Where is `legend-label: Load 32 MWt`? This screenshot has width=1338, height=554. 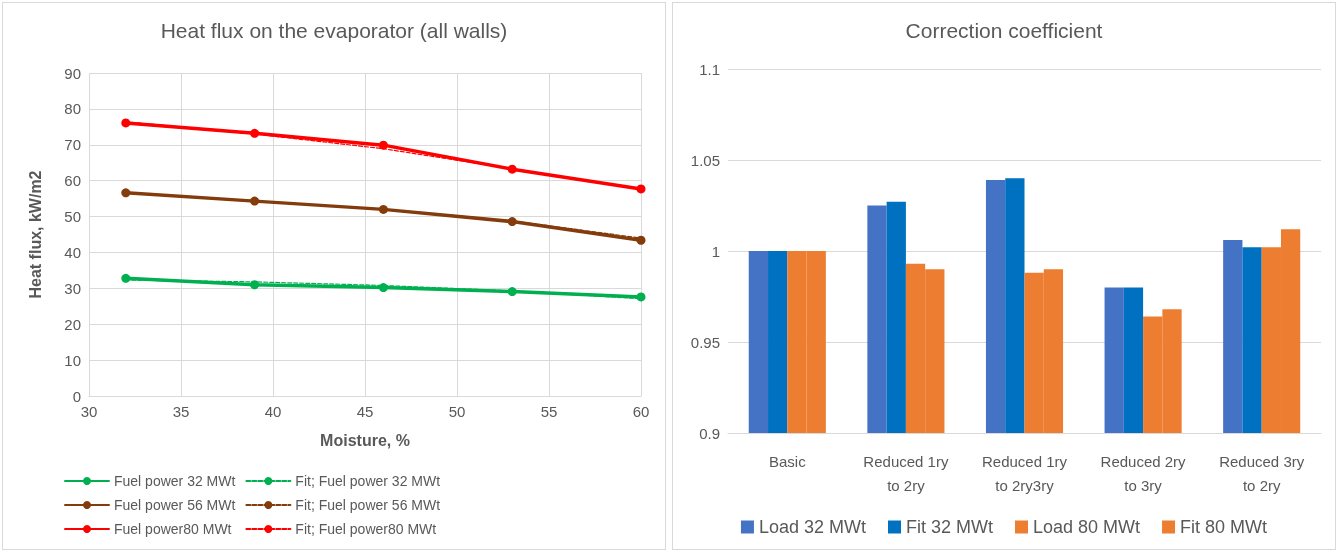 legend-label: Load 32 MWt is located at coordinates (812, 527).